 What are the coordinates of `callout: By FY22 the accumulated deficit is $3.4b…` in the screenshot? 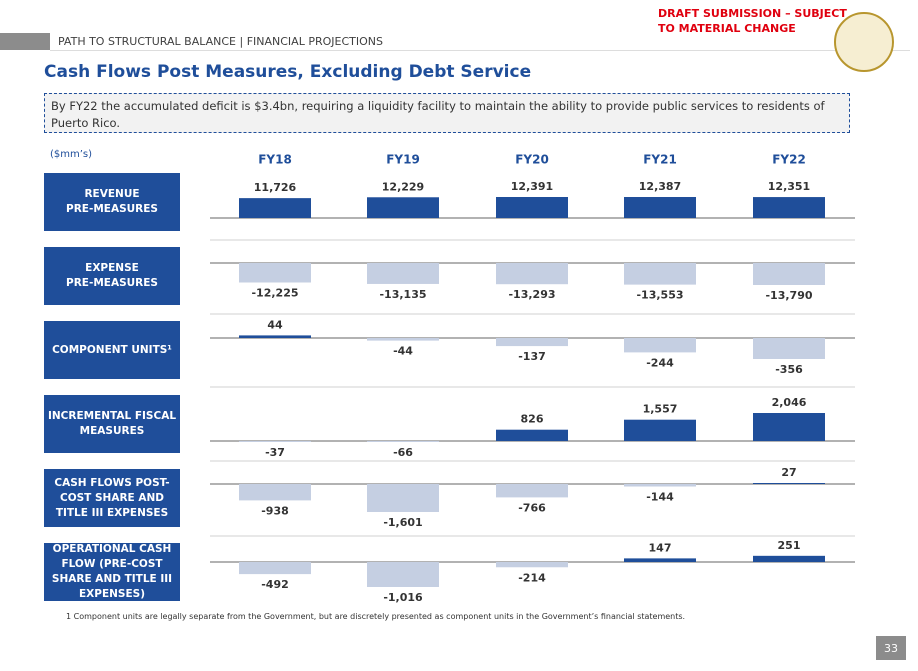 It's located at (447, 113).